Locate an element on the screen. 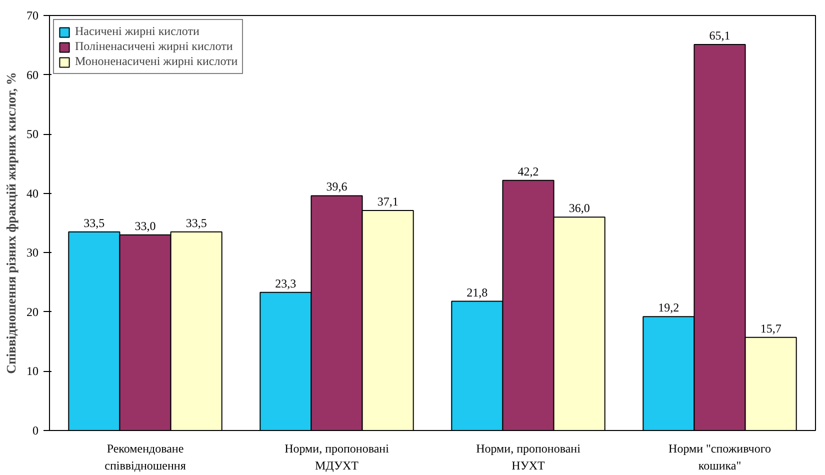 The image size is (825, 475). y-tick-label: 70 is located at coordinates (32, 15).